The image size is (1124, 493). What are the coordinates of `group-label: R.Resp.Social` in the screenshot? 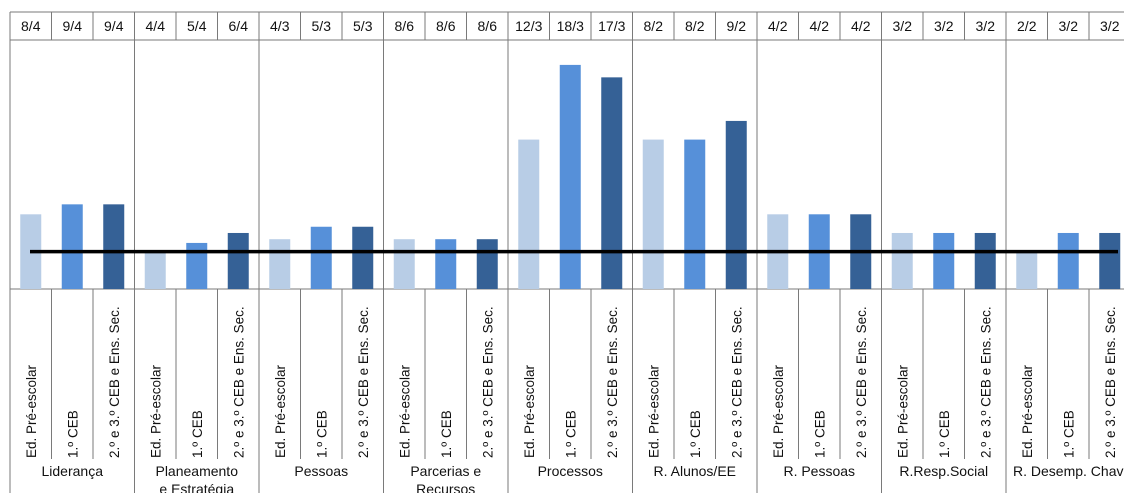 It's located at (943, 471).